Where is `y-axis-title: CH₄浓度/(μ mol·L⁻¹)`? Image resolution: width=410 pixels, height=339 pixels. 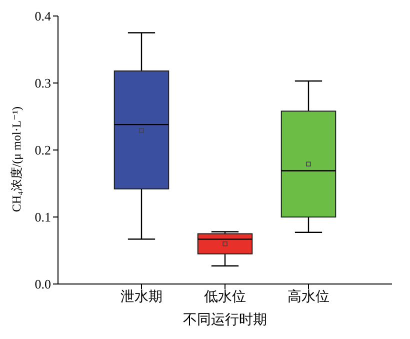 y-axis-title: CH₄浓度/(μ mol·L⁻¹) is located at coordinates (16, 159).